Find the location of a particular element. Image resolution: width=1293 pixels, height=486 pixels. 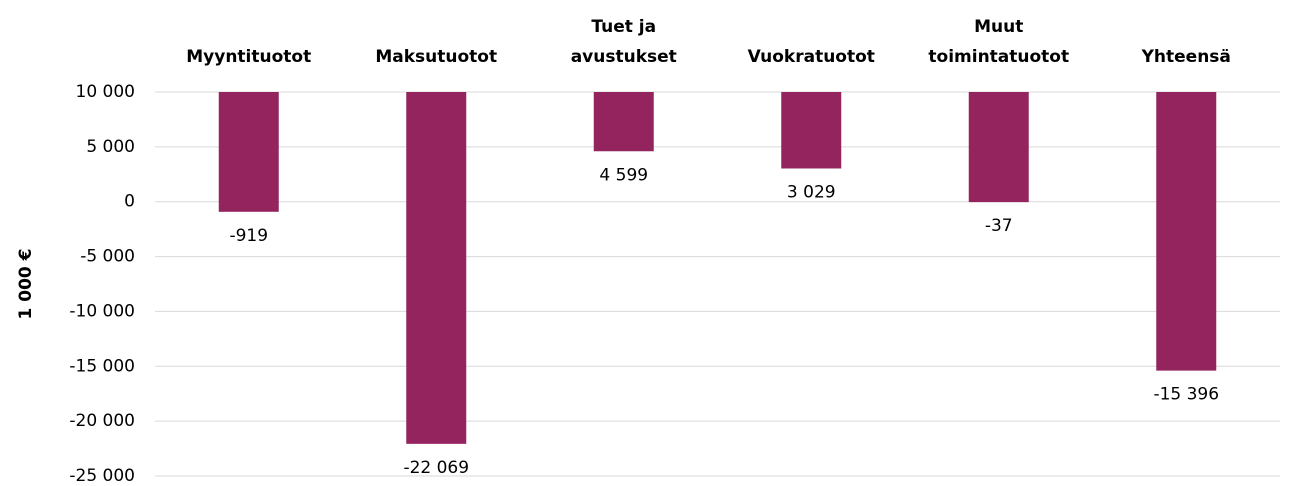

y-tick-label: 10 000 is located at coordinates (105, 92).